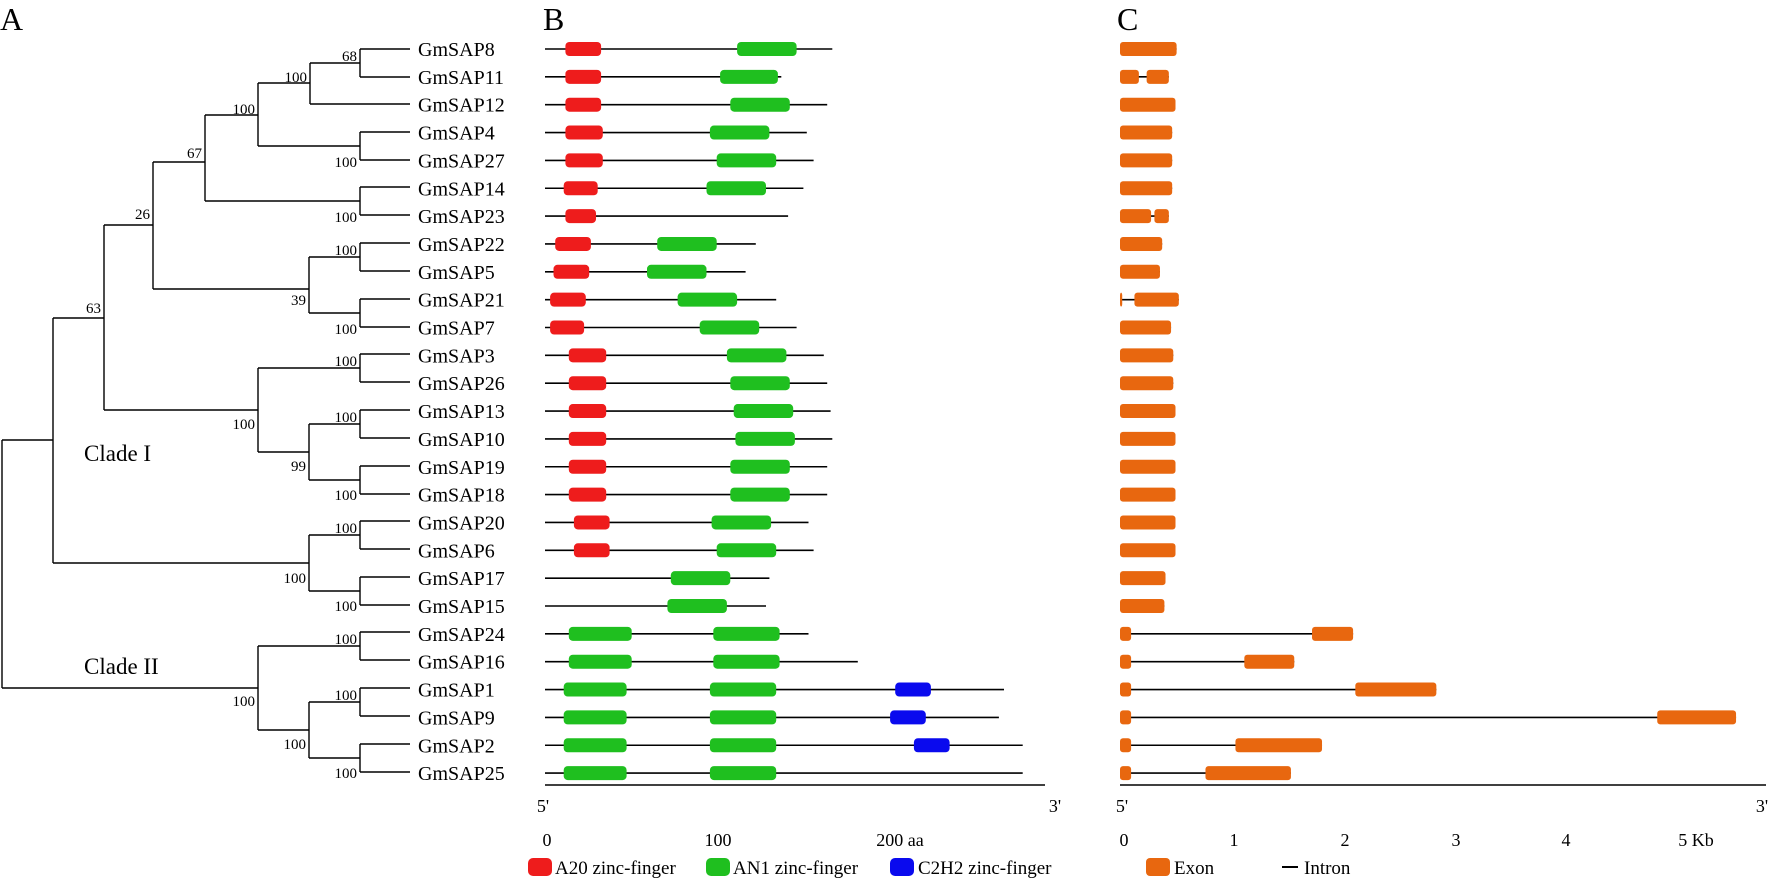  I want to click on protein-axis-start: 5', so click(543, 806).